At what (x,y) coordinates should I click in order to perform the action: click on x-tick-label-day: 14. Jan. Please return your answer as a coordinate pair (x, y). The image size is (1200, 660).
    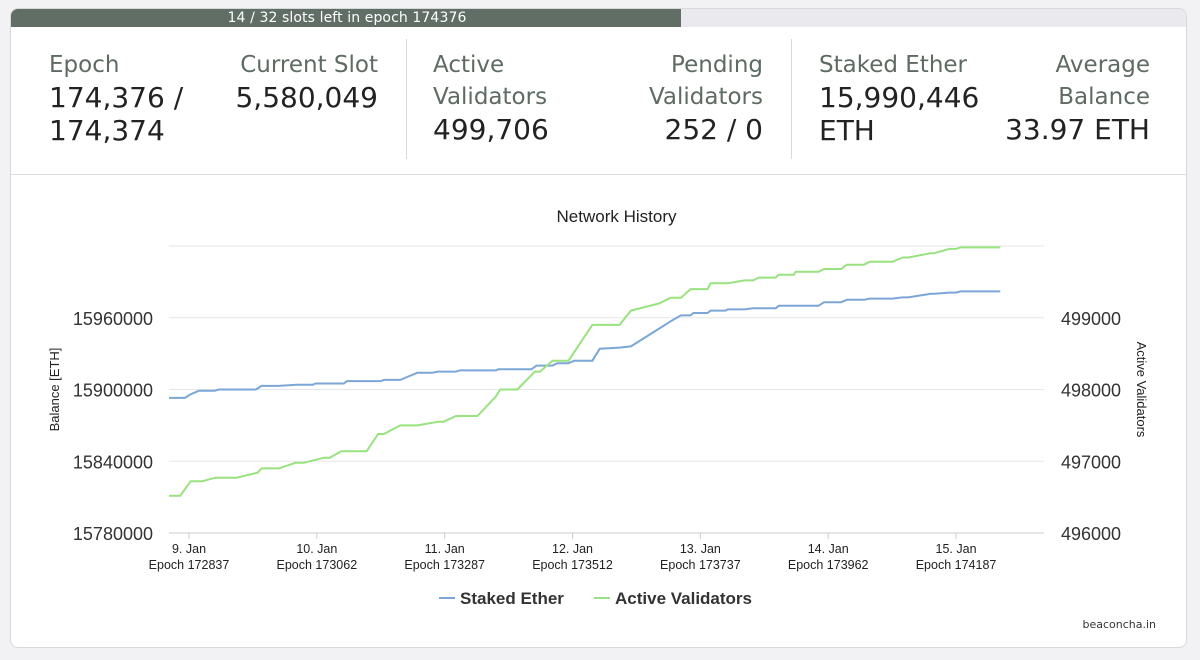
    Looking at the image, I should click on (828, 549).